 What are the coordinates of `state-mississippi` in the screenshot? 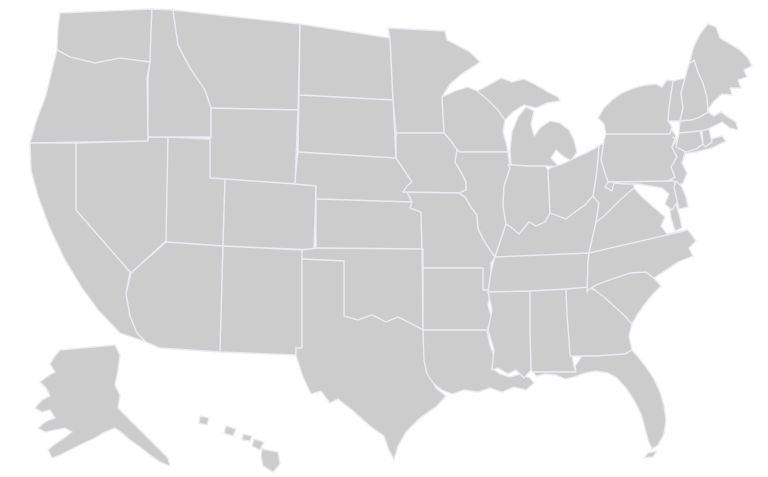 It's located at (509, 334).